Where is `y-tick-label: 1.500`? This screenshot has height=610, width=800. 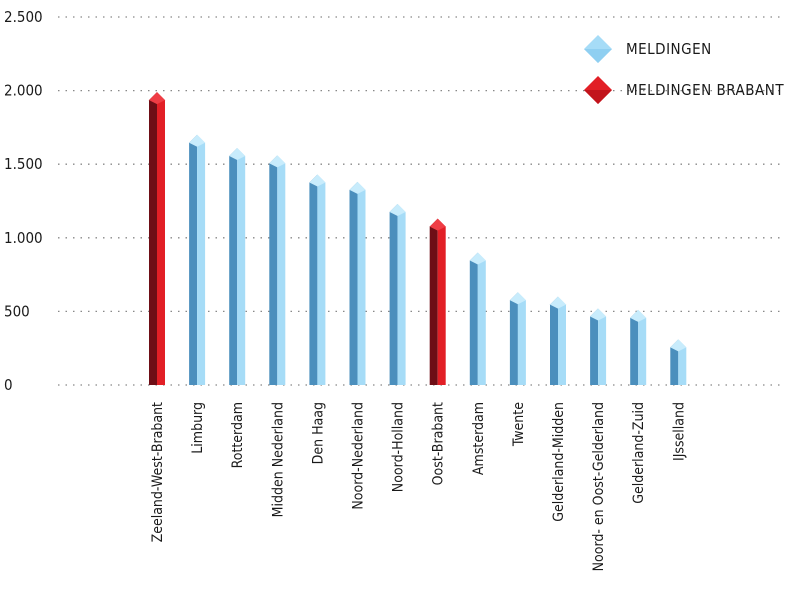 y-tick-label: 1.500 is located at coordinates (23, 164).